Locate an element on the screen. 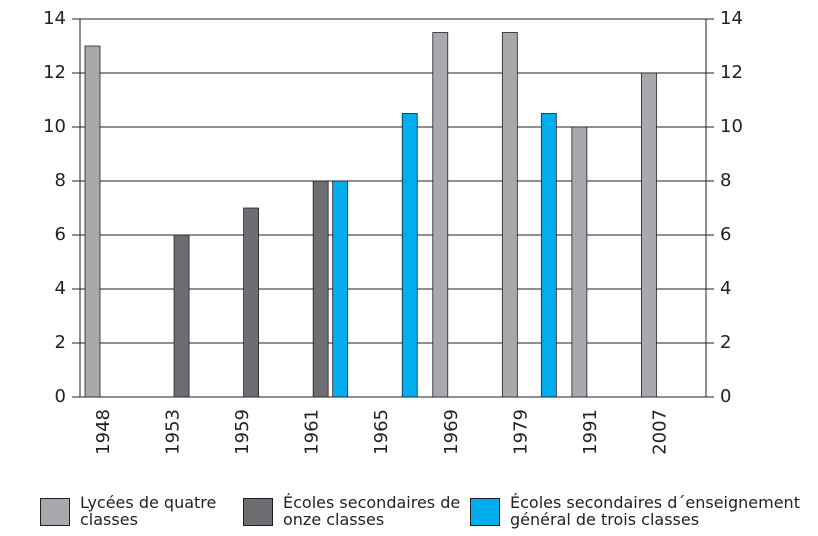  y-tick-label: 10 is located at coordinates (54, 126).